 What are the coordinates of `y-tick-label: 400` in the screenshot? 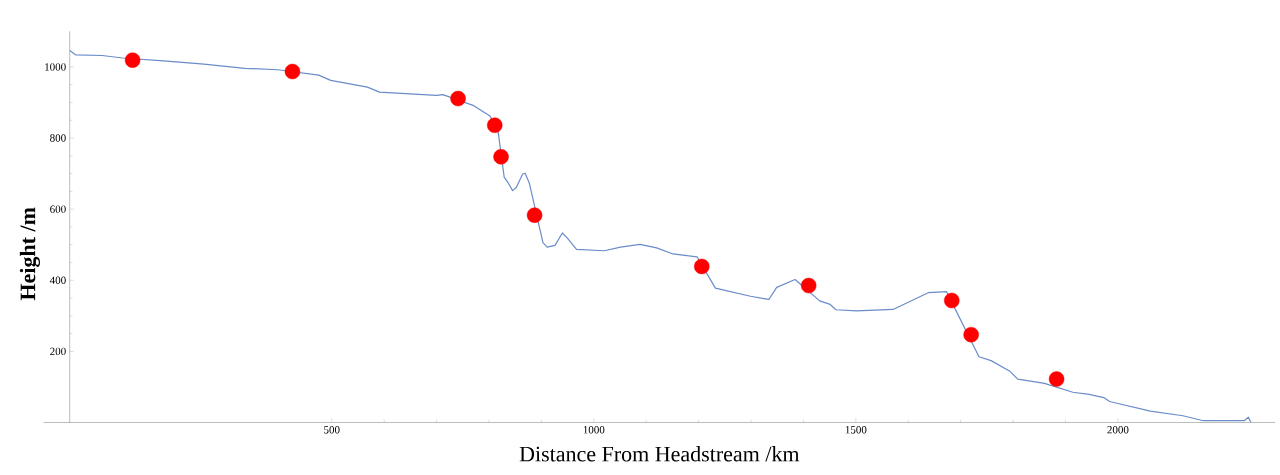 It's located at (57, 280).